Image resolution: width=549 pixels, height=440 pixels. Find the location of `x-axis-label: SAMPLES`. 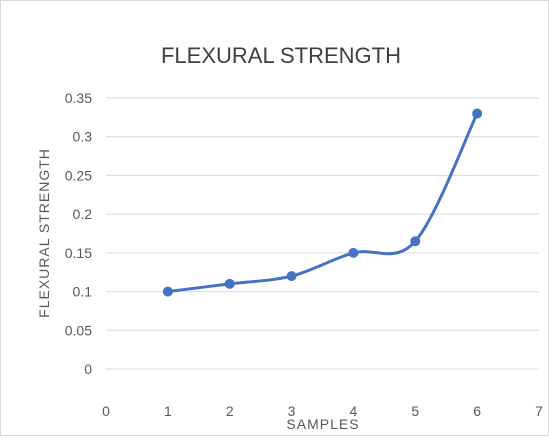

x-axis-label: SAMPLES is located at coordinates (322, 424).